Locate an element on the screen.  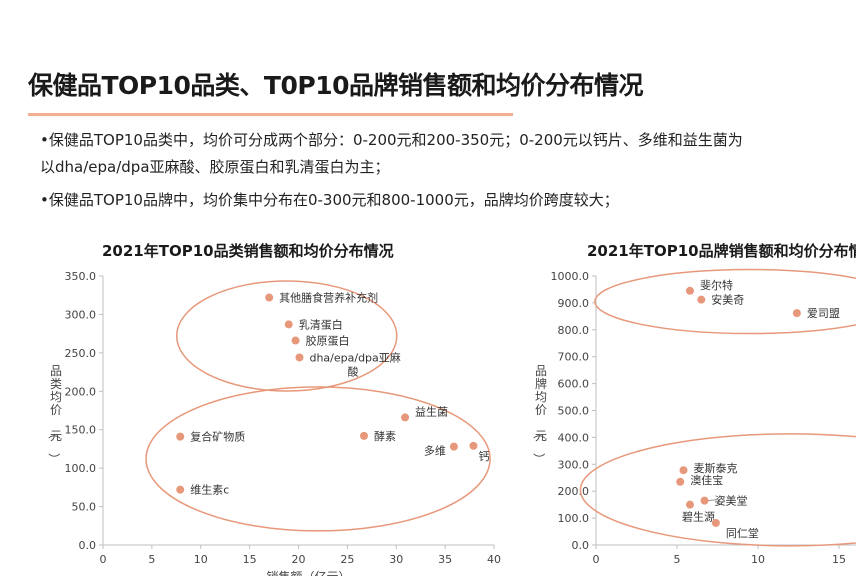
point-label: 姿美堂 is located at coordinates (731, 501).